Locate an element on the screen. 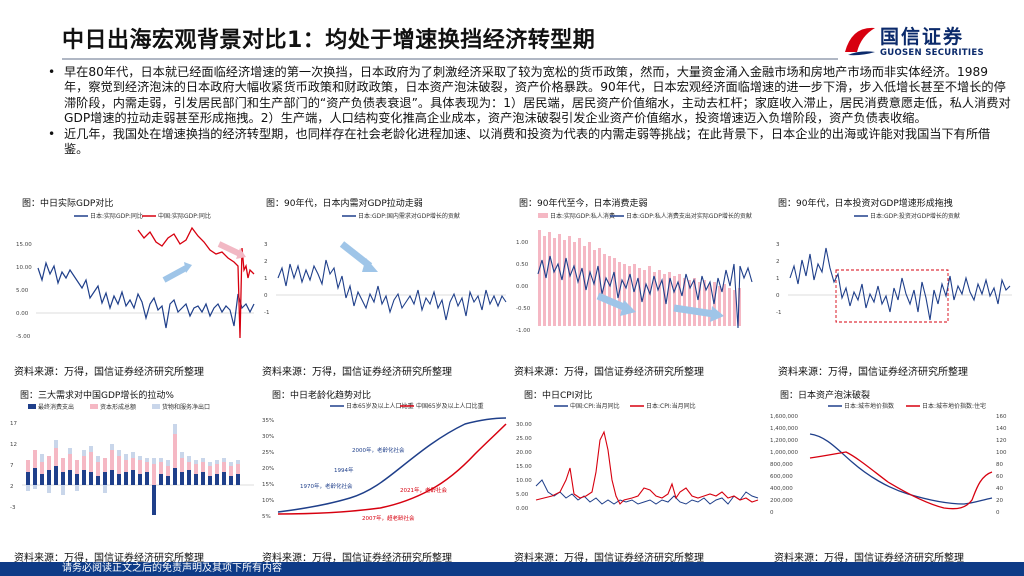 Image resolution: width=1024 pixels, height=576 pixels. legend-label: 日本:城市地价指数:住宅 is located at coordinates (954, 406).